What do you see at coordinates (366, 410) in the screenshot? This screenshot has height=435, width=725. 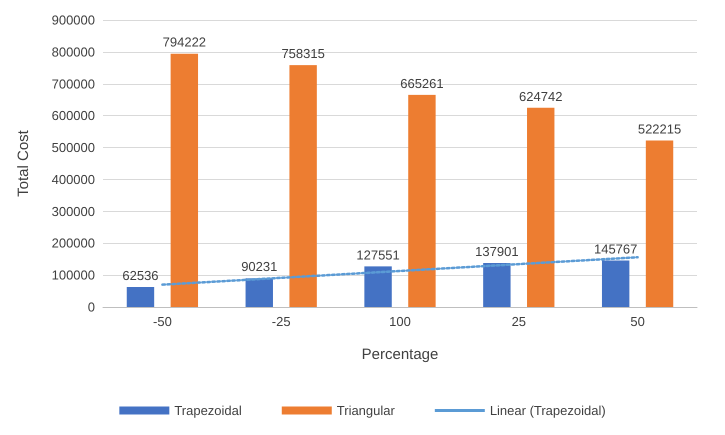 I see `legend-label: Triangular` at bounding box center [366, 410].